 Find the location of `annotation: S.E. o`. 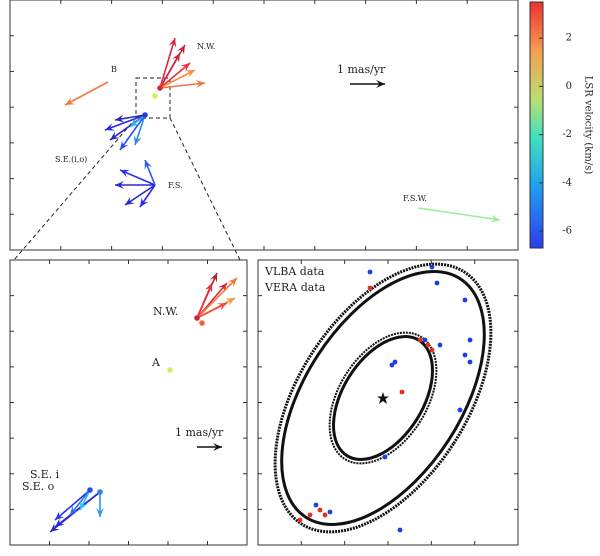

annotation: S.E. o is located at coordinates (38, 486).